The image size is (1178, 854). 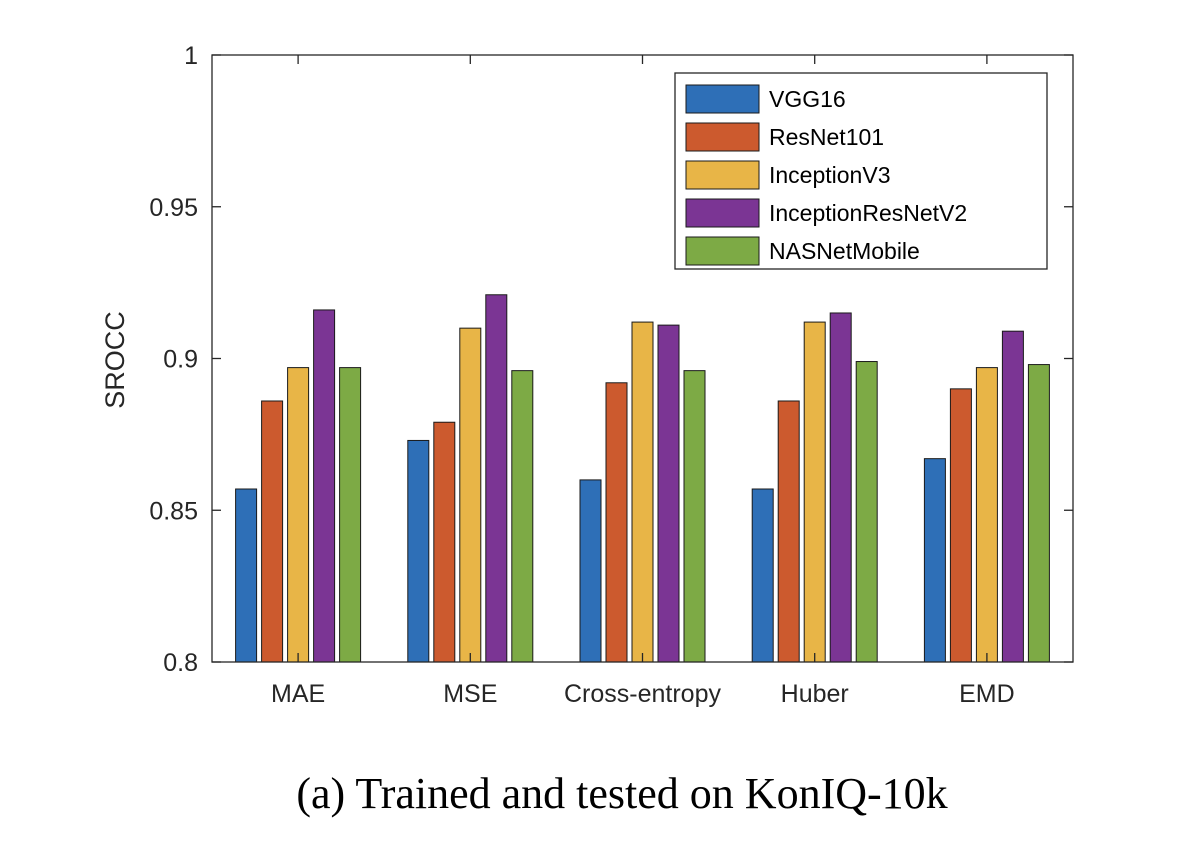 I want to click on bar-inceptionresnetv2-mse, so click(x=496, y=478).